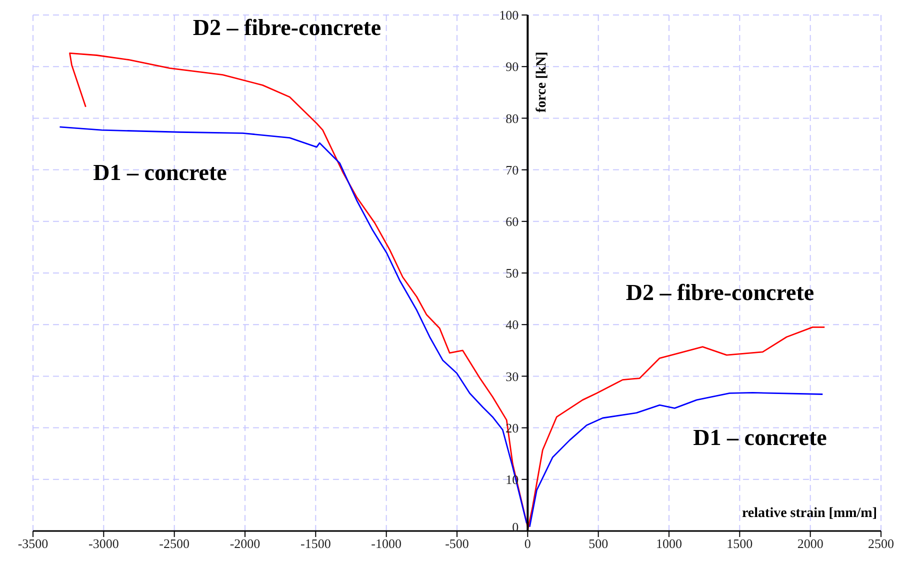 This screenshot has height=571, width=902. What do you see at coordinates (245, 544) in the screenshot?
I see `x-tick-label: -2000` at bounding box center [245, 544].